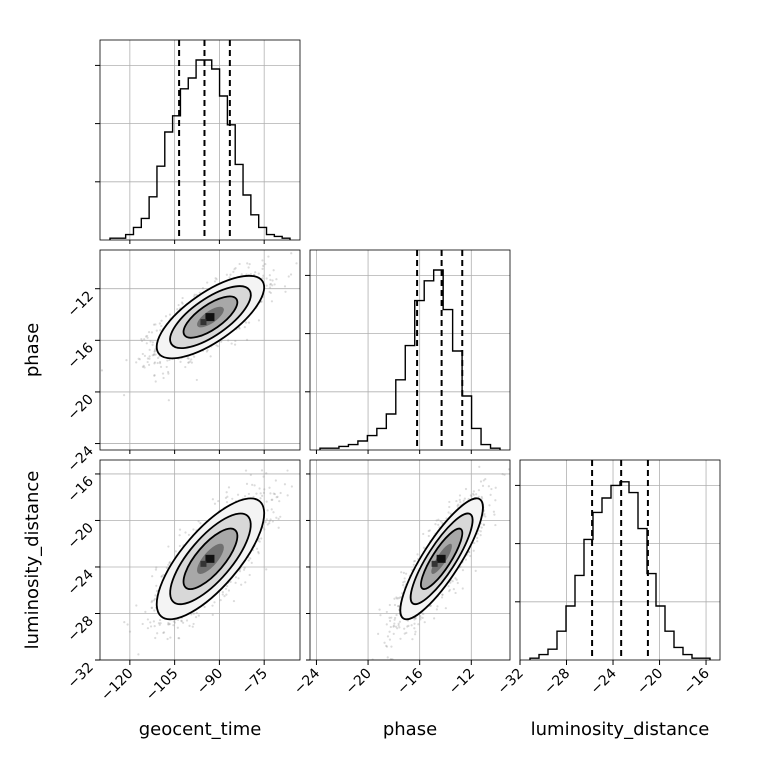  What do you see at coordinates (81, 304) in the screenshot?
I see `y-tick-label: −12` at bounding box center [81, 304].